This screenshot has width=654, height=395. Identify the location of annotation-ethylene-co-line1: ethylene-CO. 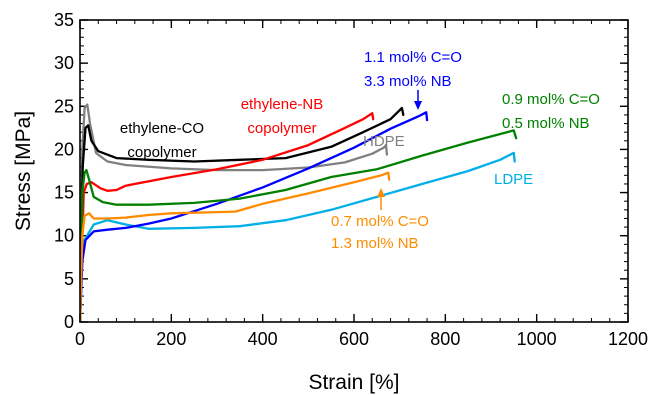
(162, 128).